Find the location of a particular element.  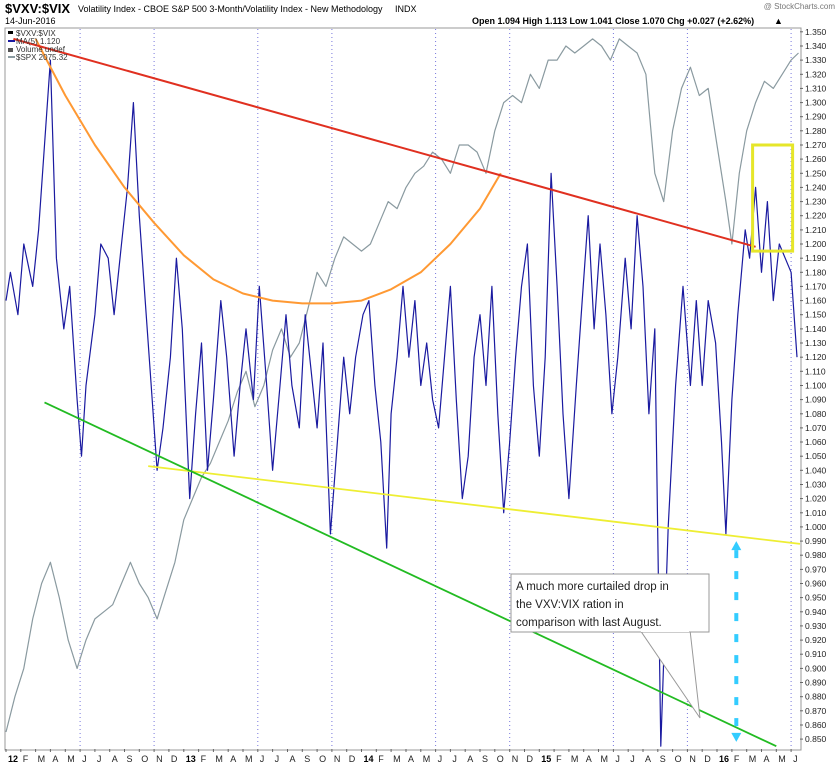

x-tick-label-28: M is located at coordinates (427, 759).